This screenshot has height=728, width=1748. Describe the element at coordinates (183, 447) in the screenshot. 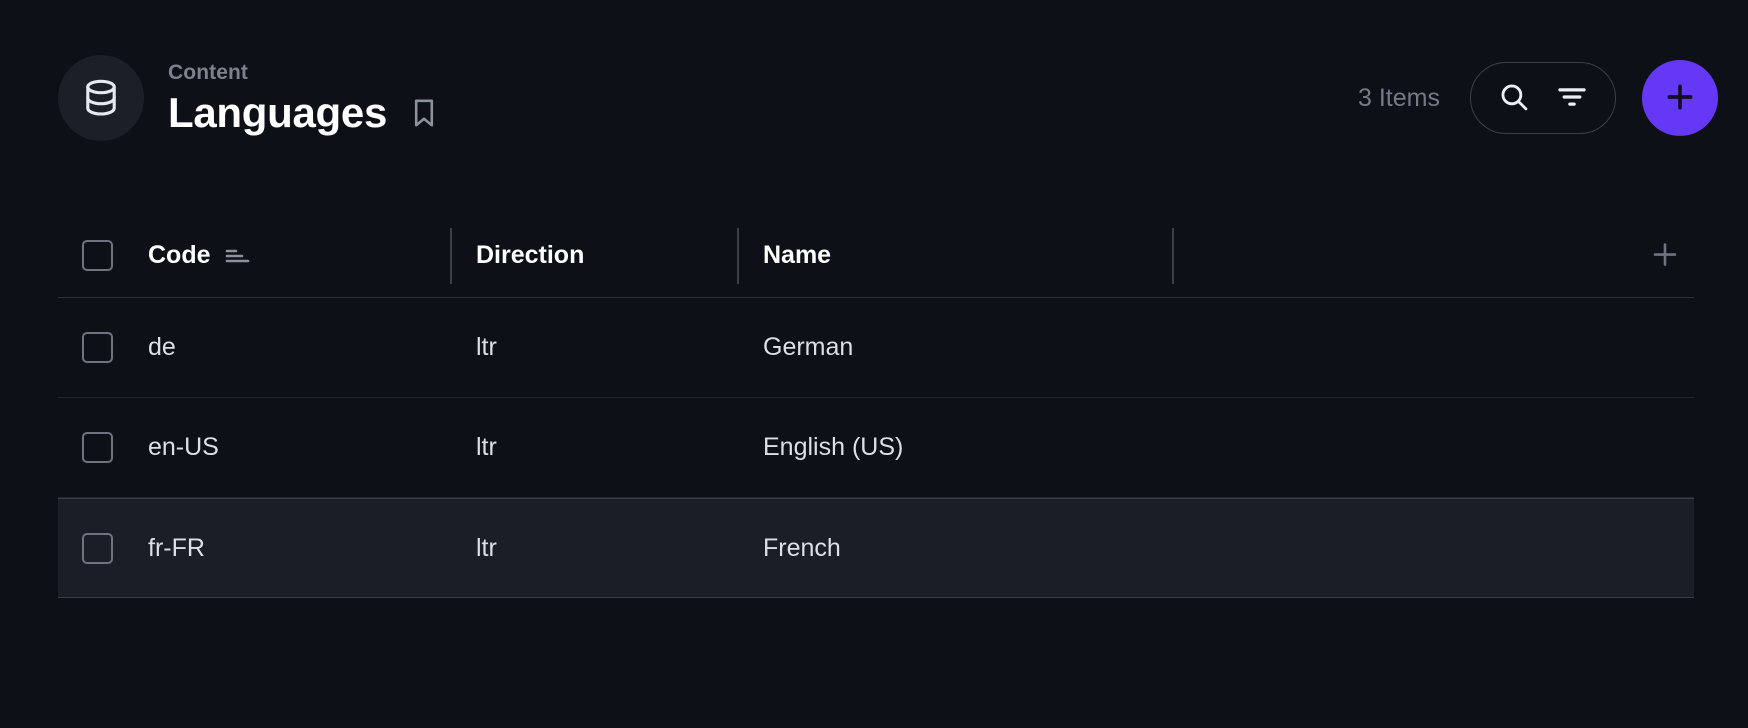

I see `cell-code-value: en-US` at that location.